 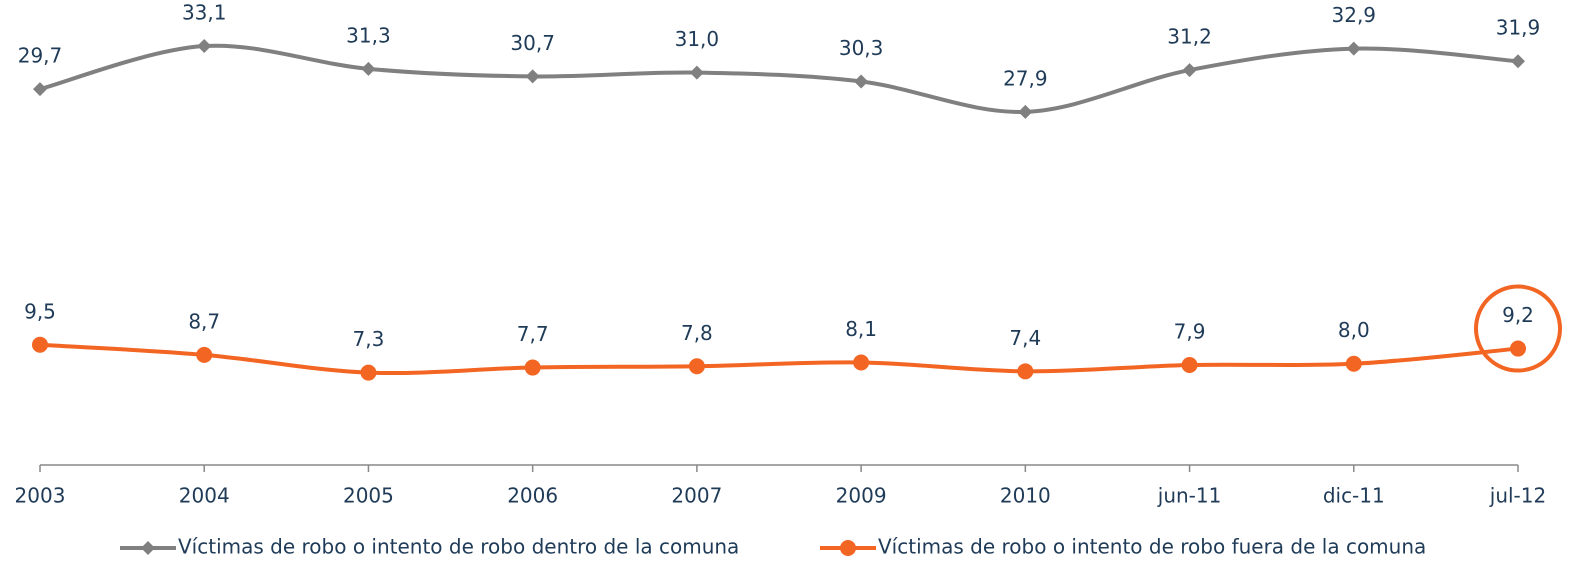 I want to click on data-label: 8,1, so click(x=861, y=329).